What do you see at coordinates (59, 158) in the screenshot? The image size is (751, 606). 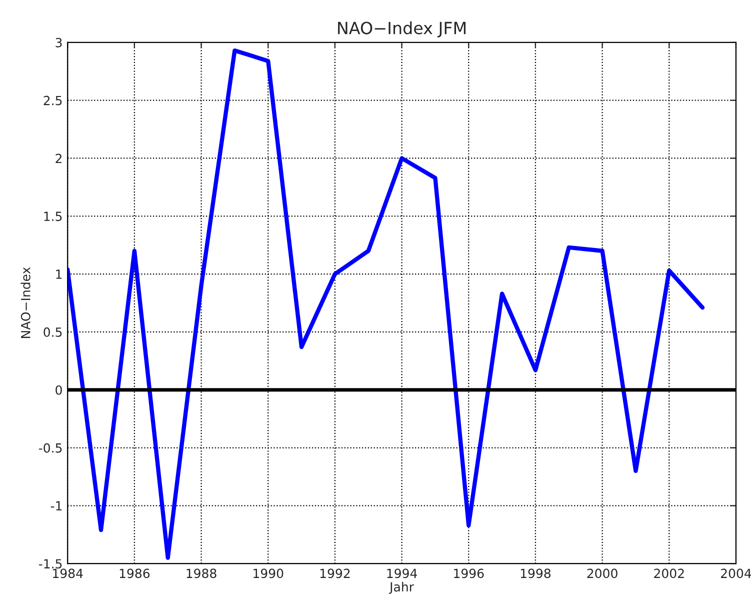 I see `y-tick-label: 2` at bounding box center [59, 158].